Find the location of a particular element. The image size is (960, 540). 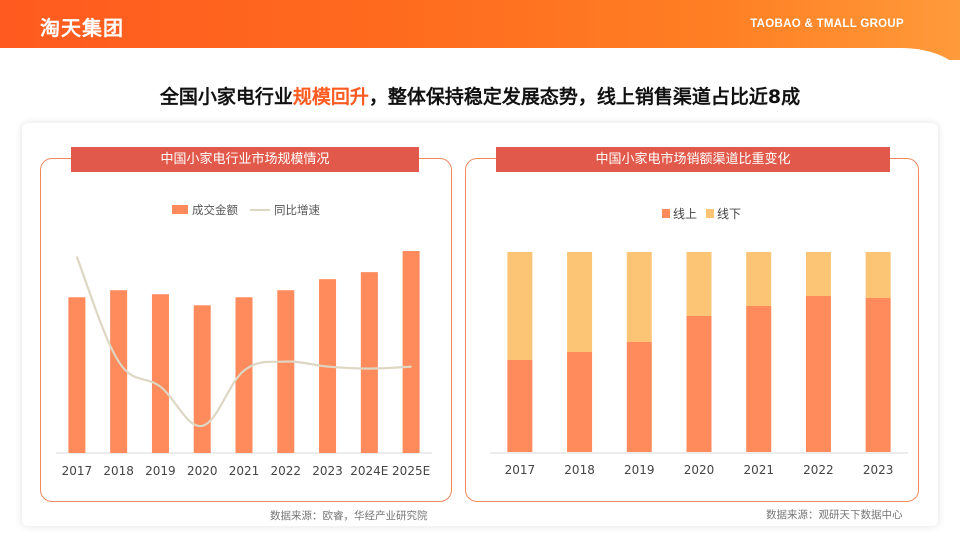

bar-online-2019 is located at coordinates (639, 397).